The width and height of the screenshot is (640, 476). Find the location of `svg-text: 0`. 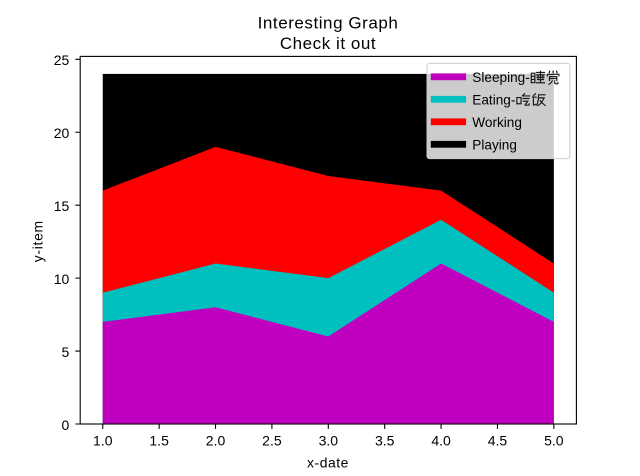

svg-text: 0 is located at coordinates (66, 425).